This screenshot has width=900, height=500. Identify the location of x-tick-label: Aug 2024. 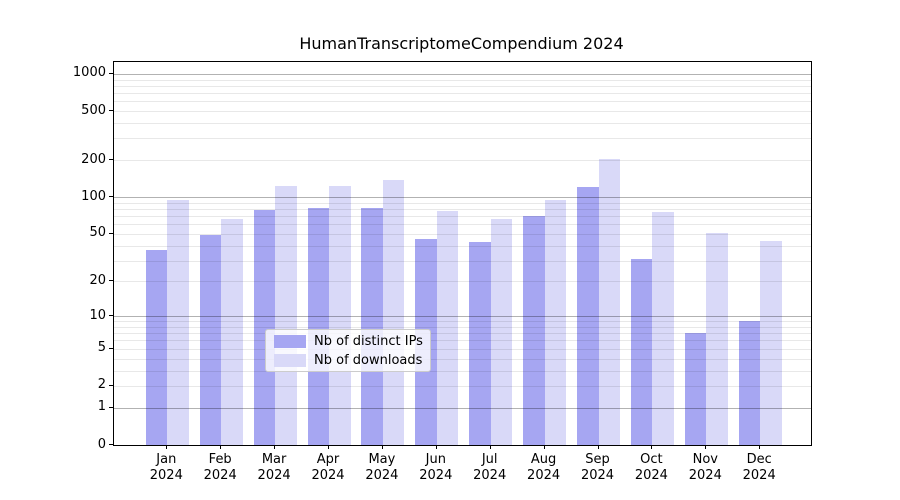
(544, 467).